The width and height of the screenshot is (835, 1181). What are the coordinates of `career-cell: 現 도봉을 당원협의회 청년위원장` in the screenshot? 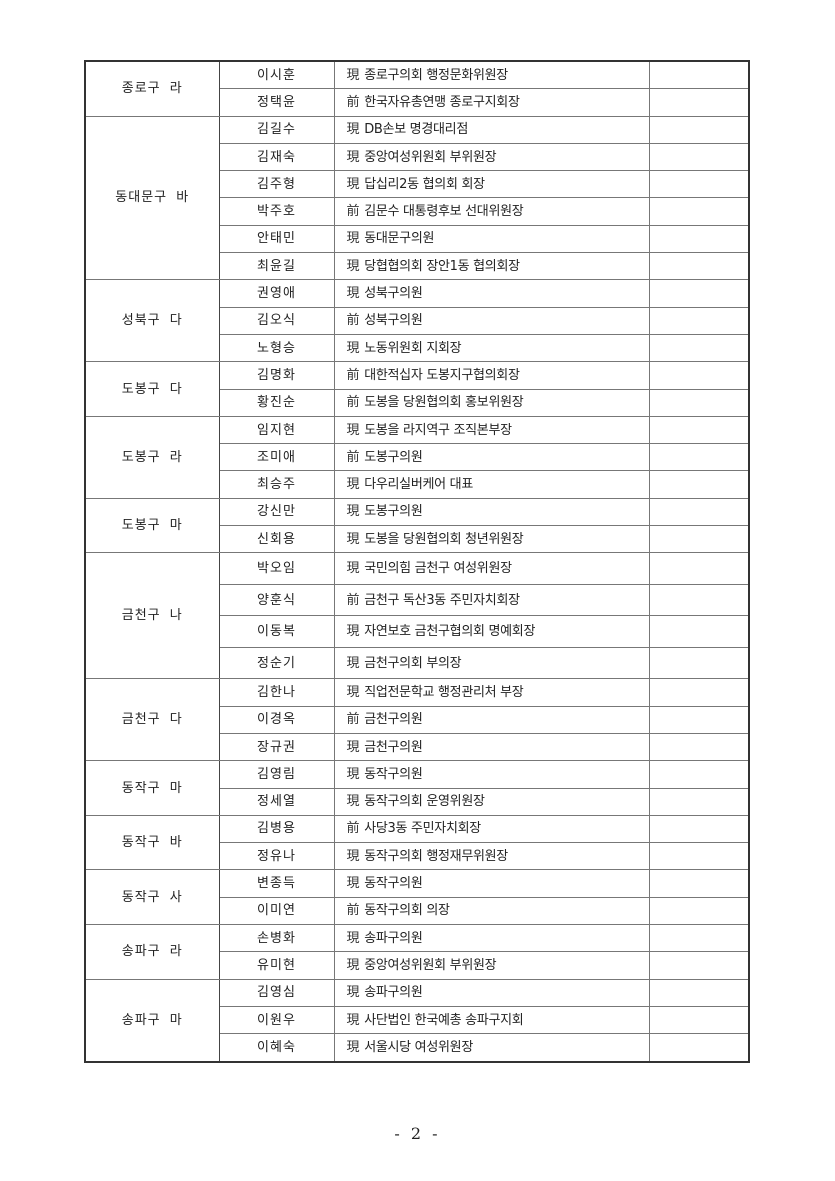 It's located at (491, 539).